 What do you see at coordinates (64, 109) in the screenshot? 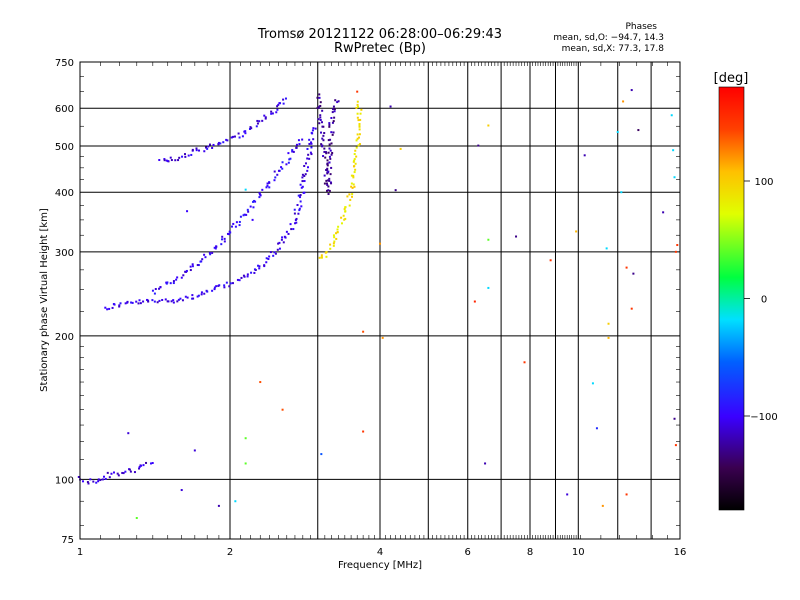
I see `y-tick-label: 600` at bounding box center [64, 109].